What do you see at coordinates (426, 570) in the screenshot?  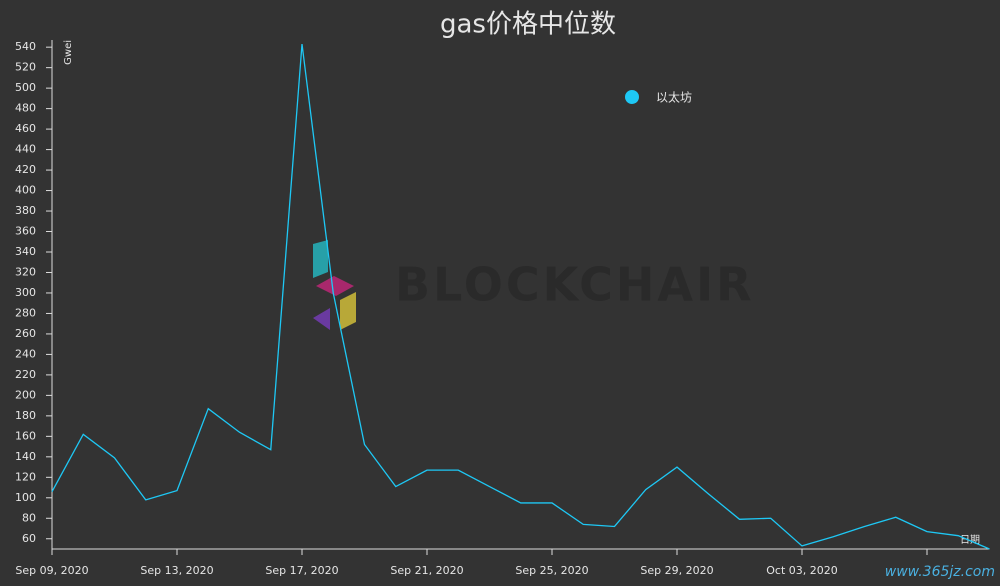 I see `x-tick-label: Sep 21, 2020` at bounding box center [426, 570].